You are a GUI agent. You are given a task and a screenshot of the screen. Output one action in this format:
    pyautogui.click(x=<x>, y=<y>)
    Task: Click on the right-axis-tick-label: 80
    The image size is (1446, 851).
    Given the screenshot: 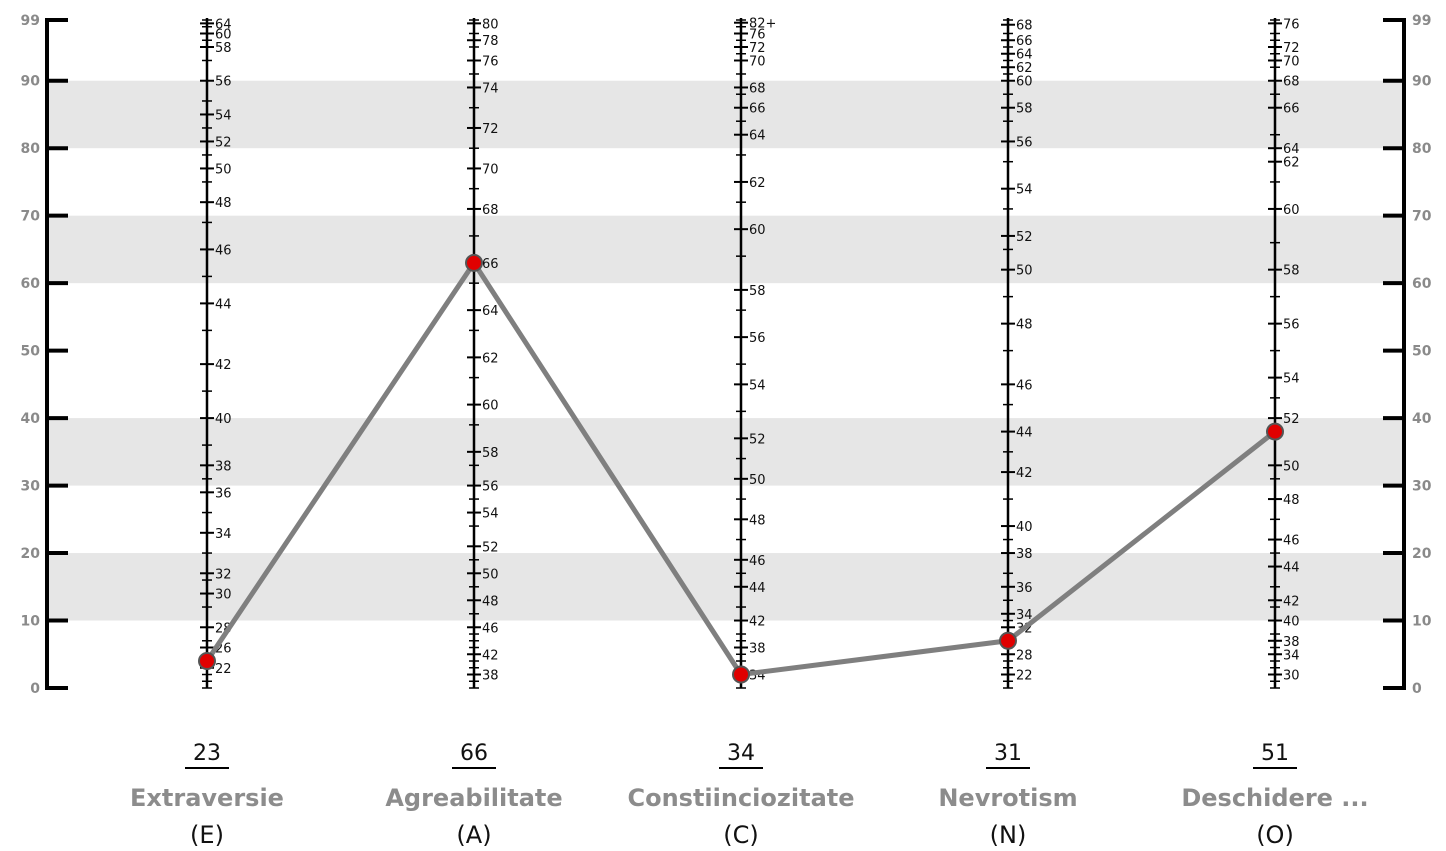 What is the action you would take?
    pyautogui.click(x=1422, y=149)
    